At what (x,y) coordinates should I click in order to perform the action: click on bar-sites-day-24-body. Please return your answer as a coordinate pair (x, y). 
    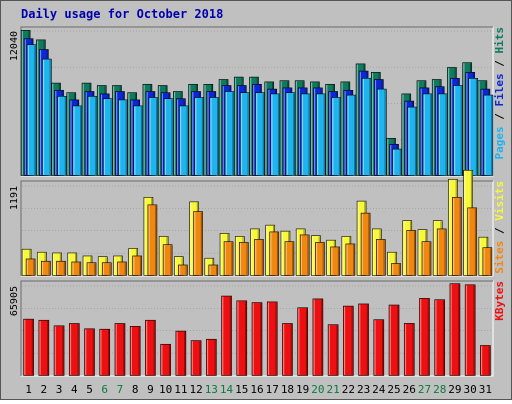
    Looking at the image, I should click on (381, 257).